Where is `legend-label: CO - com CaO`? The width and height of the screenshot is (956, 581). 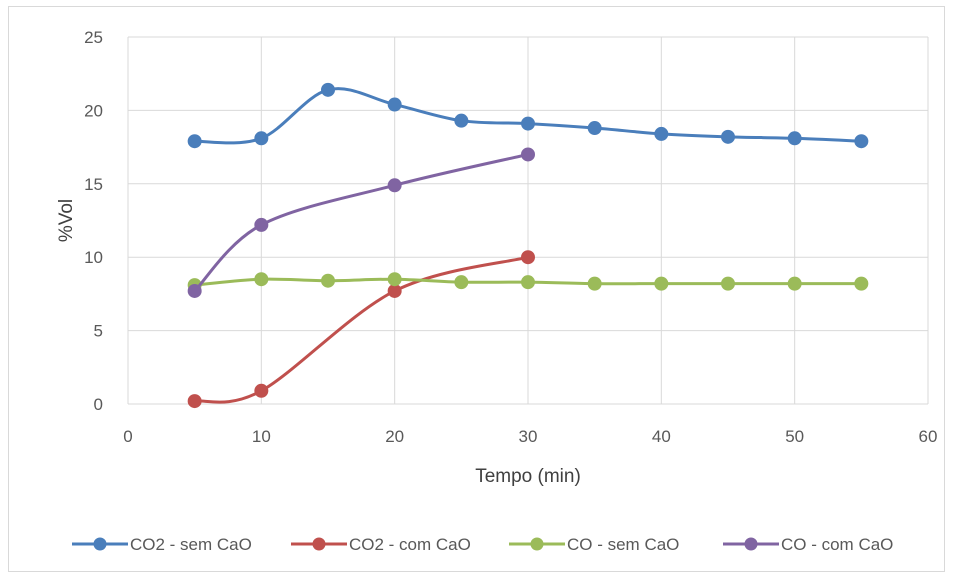 legend-label: CO - com CaO is located at coordinates (837, 544).